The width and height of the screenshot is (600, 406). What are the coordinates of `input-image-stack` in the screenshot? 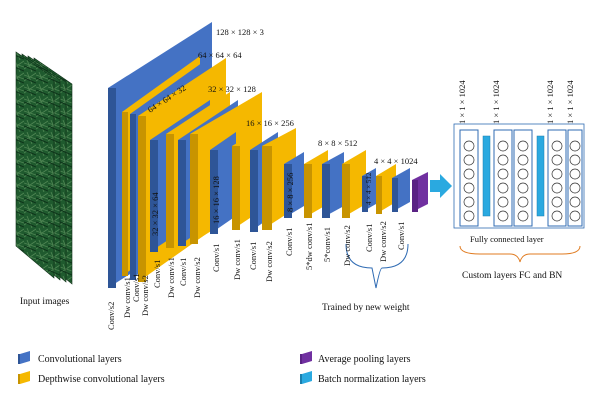 It's located at (44, 168).